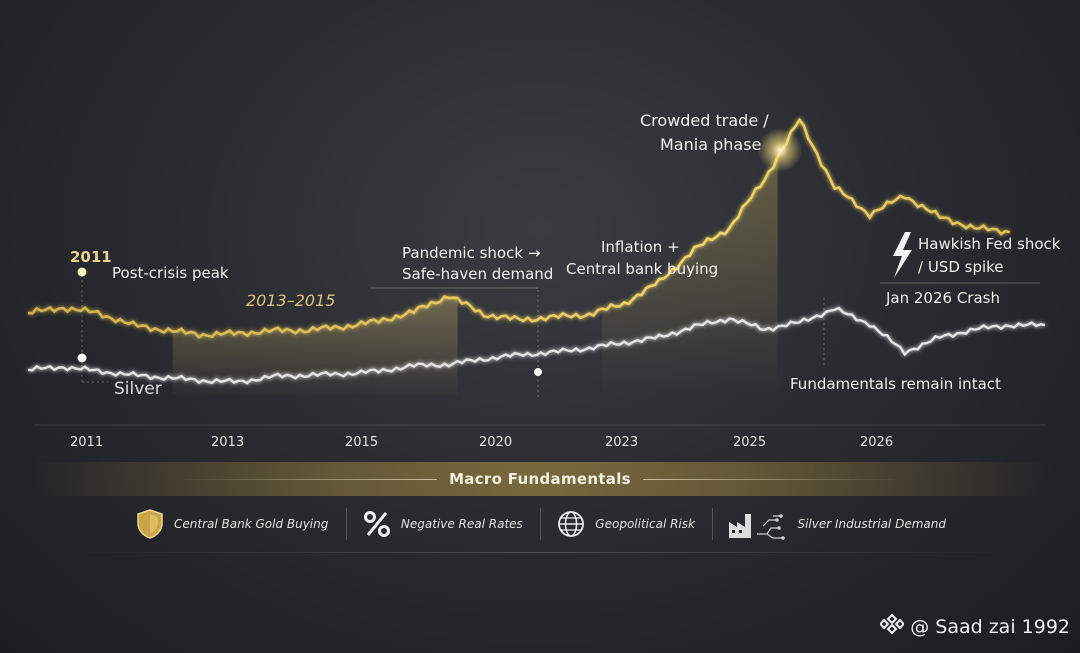 The width and height of the screenshot is (1080, 653). I want to click on annotation-hawkish-1: Hawkish Fed shock, so click(989, 244).